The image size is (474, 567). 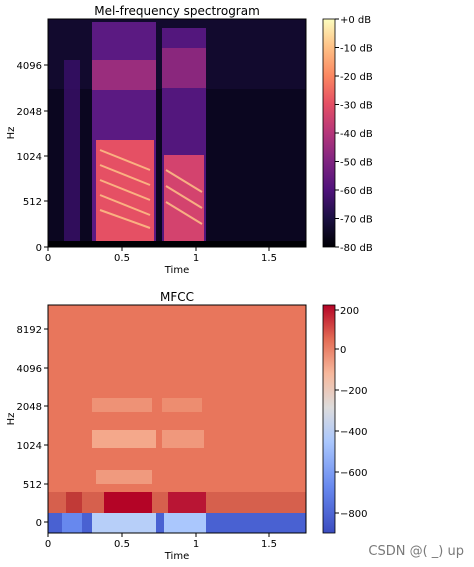 What do you see at coordinates (122, 258) in the screenshot?
I see `spec-x-tick-label-0.5: 0.5` at bounding box center [122, 258].